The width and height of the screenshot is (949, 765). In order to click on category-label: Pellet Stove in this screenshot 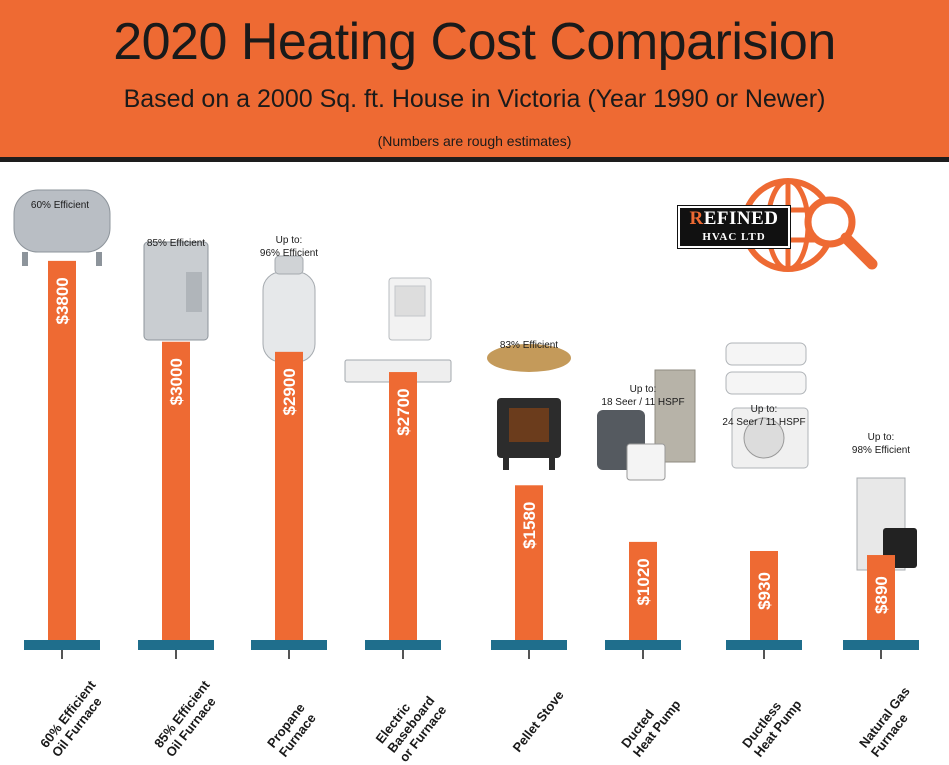, I will do `click(538, 721)`.